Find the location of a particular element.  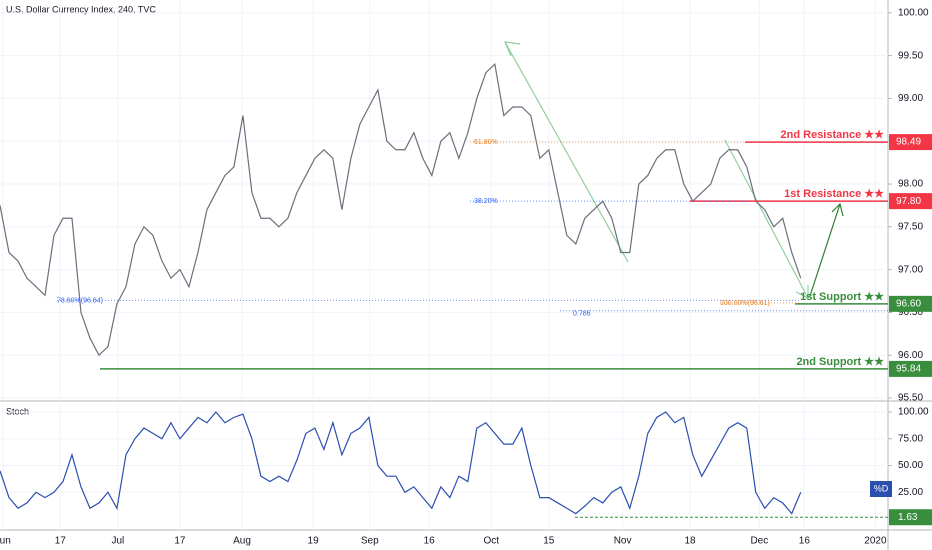

x-tick-label: 19 is located at coordinates (314, 541).